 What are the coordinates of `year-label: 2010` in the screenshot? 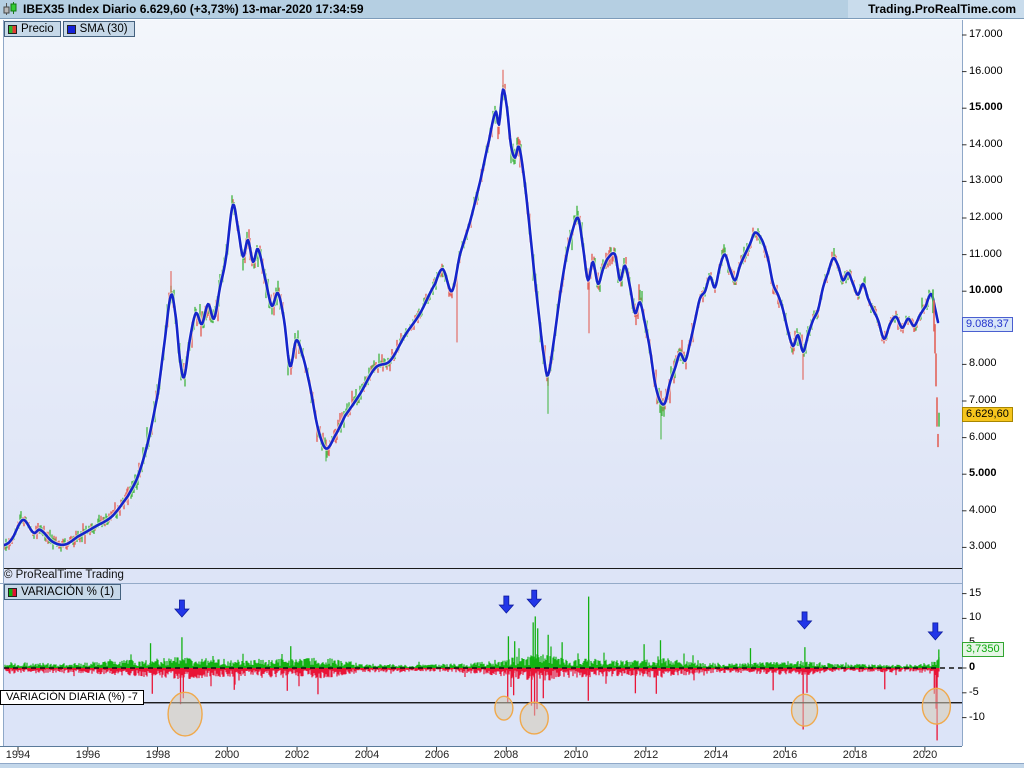 It's located at (576, 755).